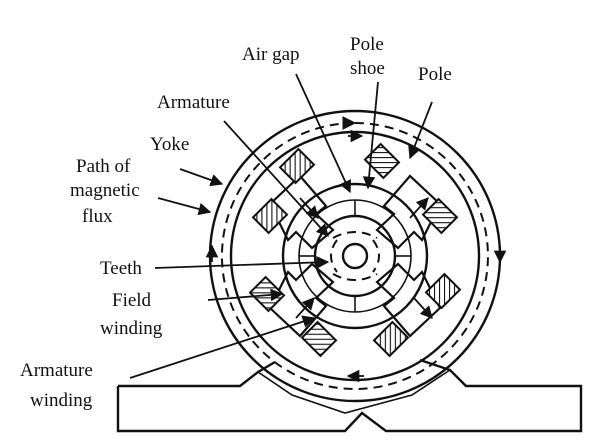  Describe the element at coordinates (56, 370) in the screenshot. I see `label-arm-winding-1: Armature` at that location.